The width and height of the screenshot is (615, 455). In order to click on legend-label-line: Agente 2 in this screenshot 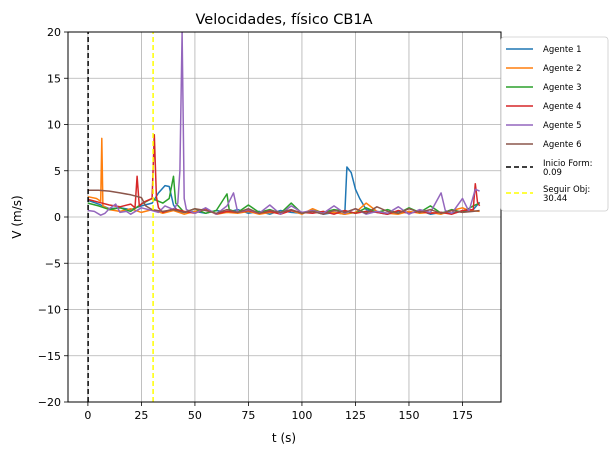, I will do `click(562, 69)`.